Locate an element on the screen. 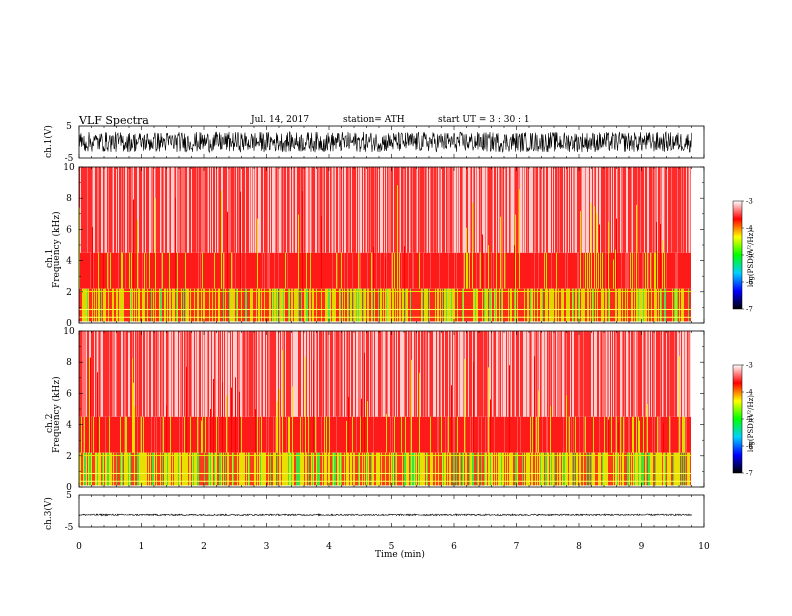  s2-ytick-label: 10 is located at coordinates (69, 332).